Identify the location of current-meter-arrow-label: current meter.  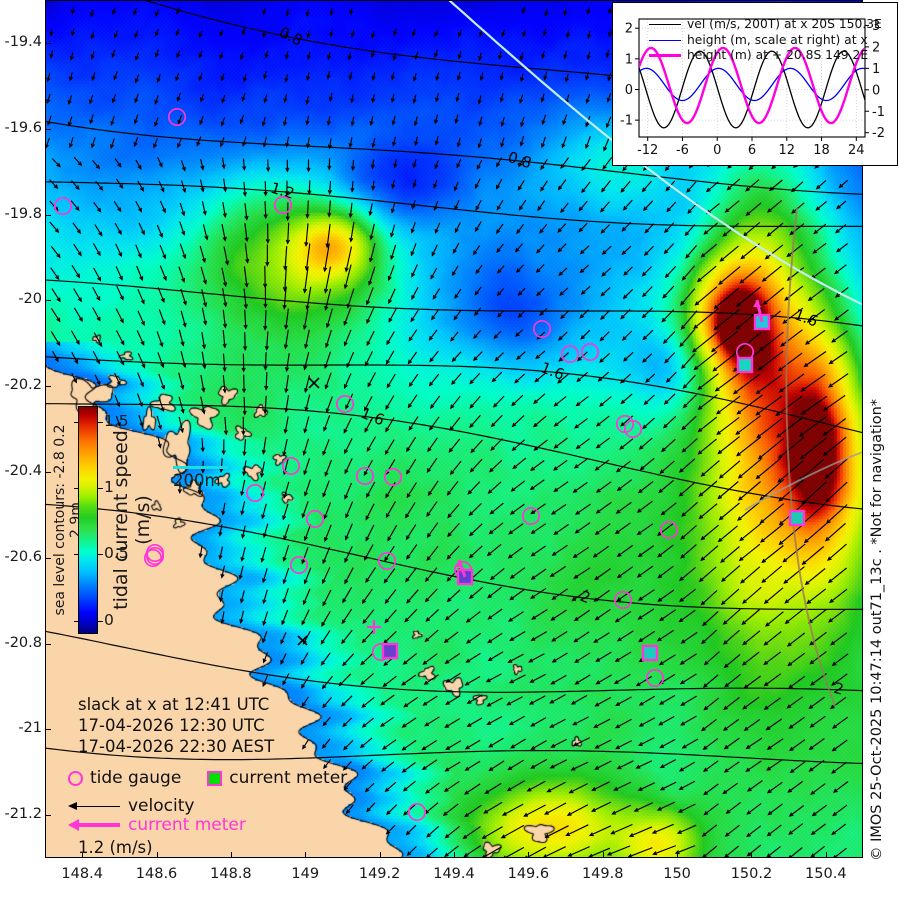
(187, 825).